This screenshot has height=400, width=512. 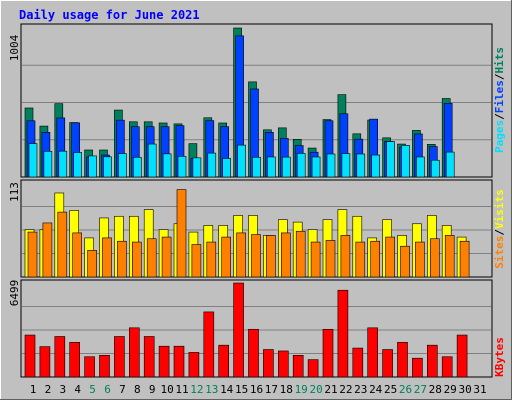 I want to click on day-label-9: 9, so click(x=152, y=389).